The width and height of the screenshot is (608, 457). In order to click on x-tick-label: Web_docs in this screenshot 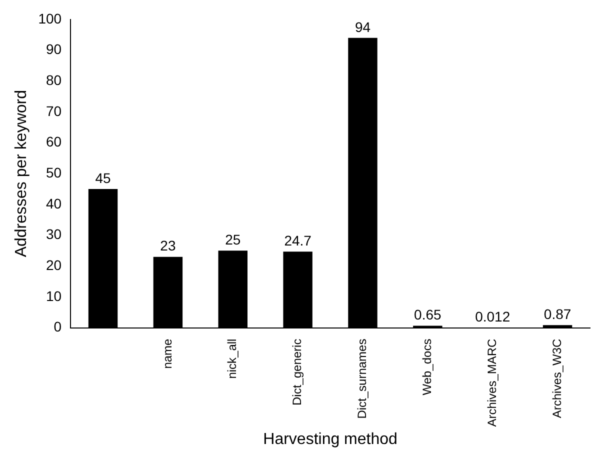, I will do `click(427, 367)`.